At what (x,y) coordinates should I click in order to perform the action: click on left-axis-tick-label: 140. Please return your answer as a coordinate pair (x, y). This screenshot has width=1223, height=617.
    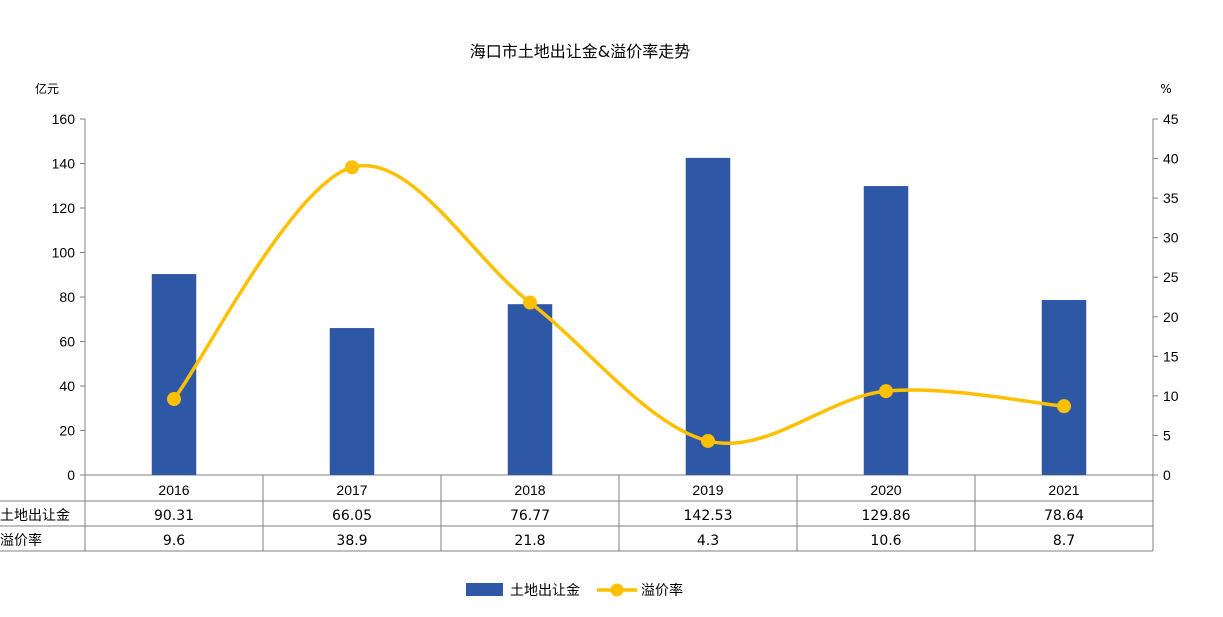
    Looking at the image, I should click on (64, 164).